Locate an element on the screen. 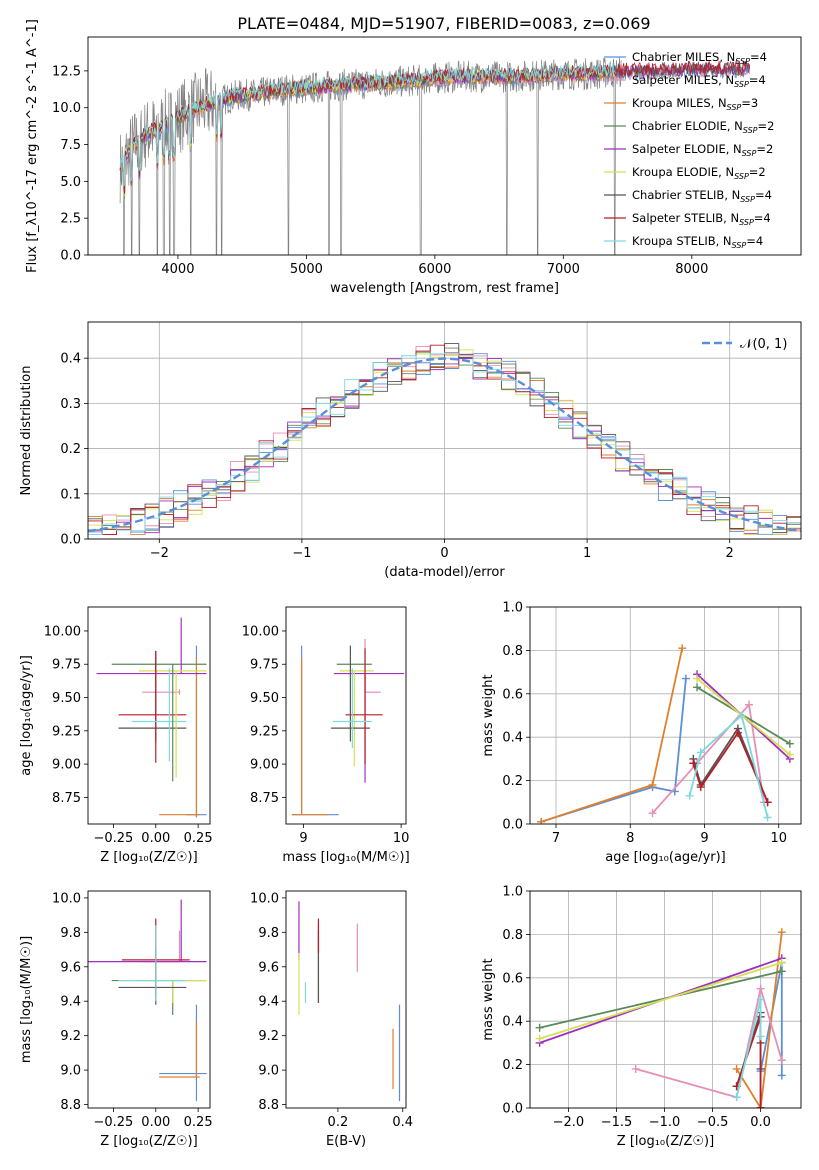 This screenshot has height=1170, width=819. x-tick-label: −1.5 is located at coordinates (617, 1122).